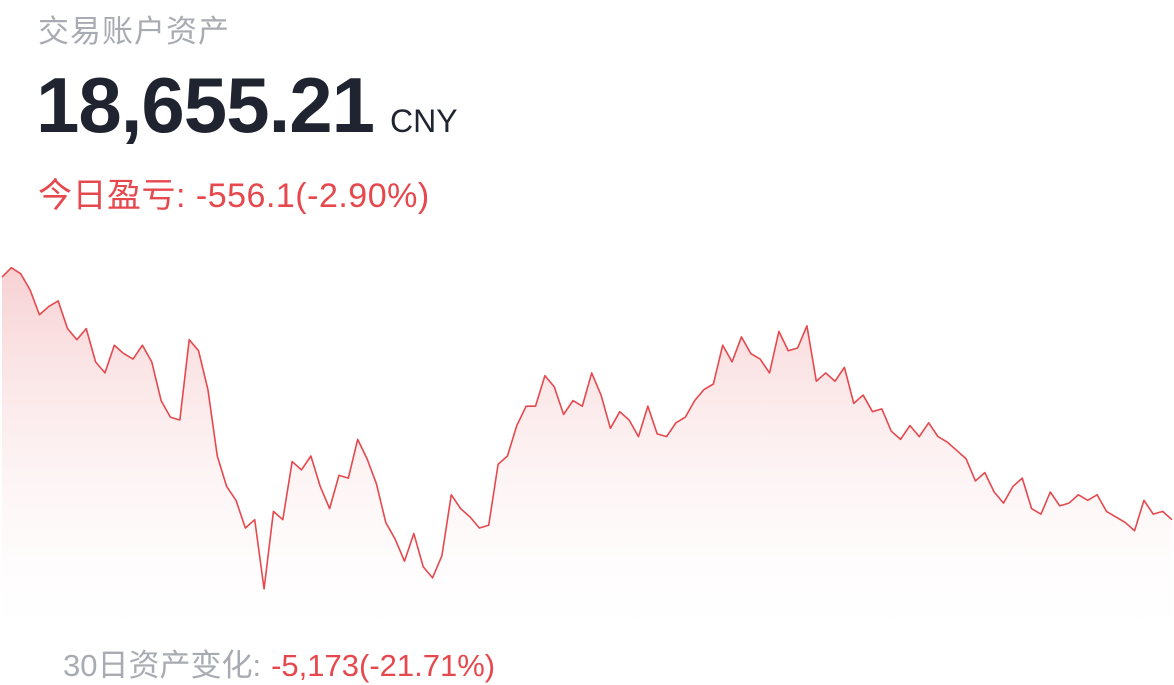 Image resolution: width=1174 pixels, height=685 pixels. What do you see at coordinates (205, 105) in the screenshot?
I see `total-balance: 18,655.21` at bounding box center [205, 105].